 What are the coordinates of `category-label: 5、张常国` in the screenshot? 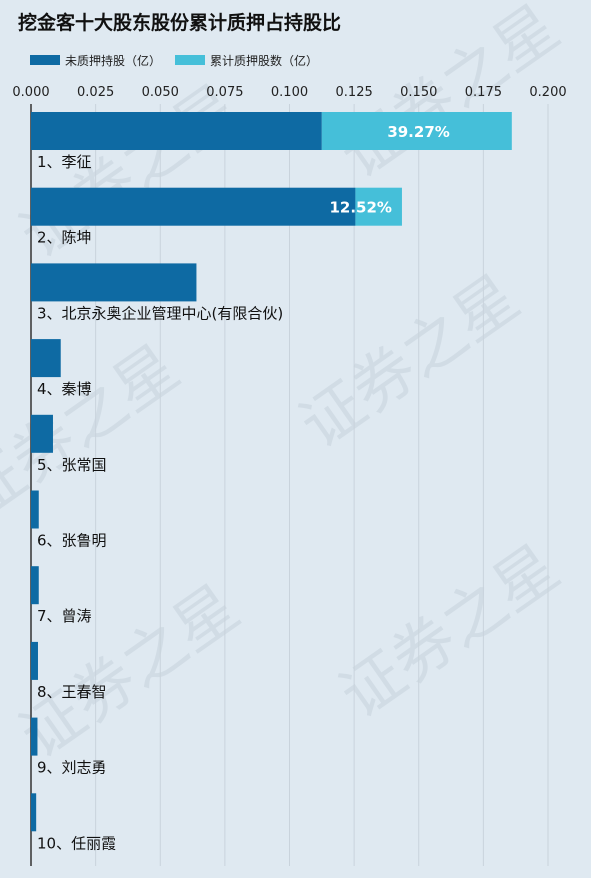 It's located at (72, 465).